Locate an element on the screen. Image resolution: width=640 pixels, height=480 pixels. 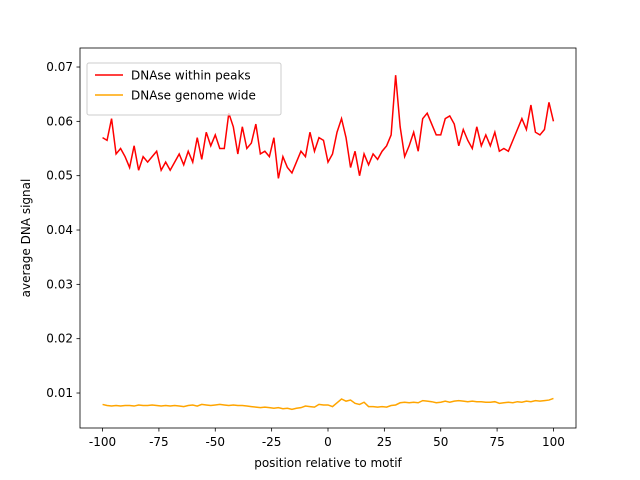
x-tick-label: 100 is located at coordinates (553, 442).